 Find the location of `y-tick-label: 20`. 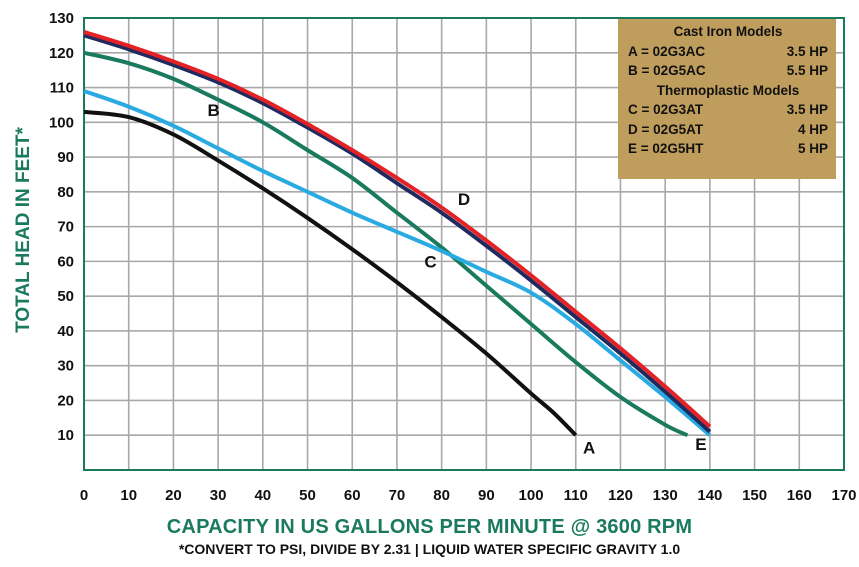

y-tick-label: 20 is located at coordinates (65, 400).